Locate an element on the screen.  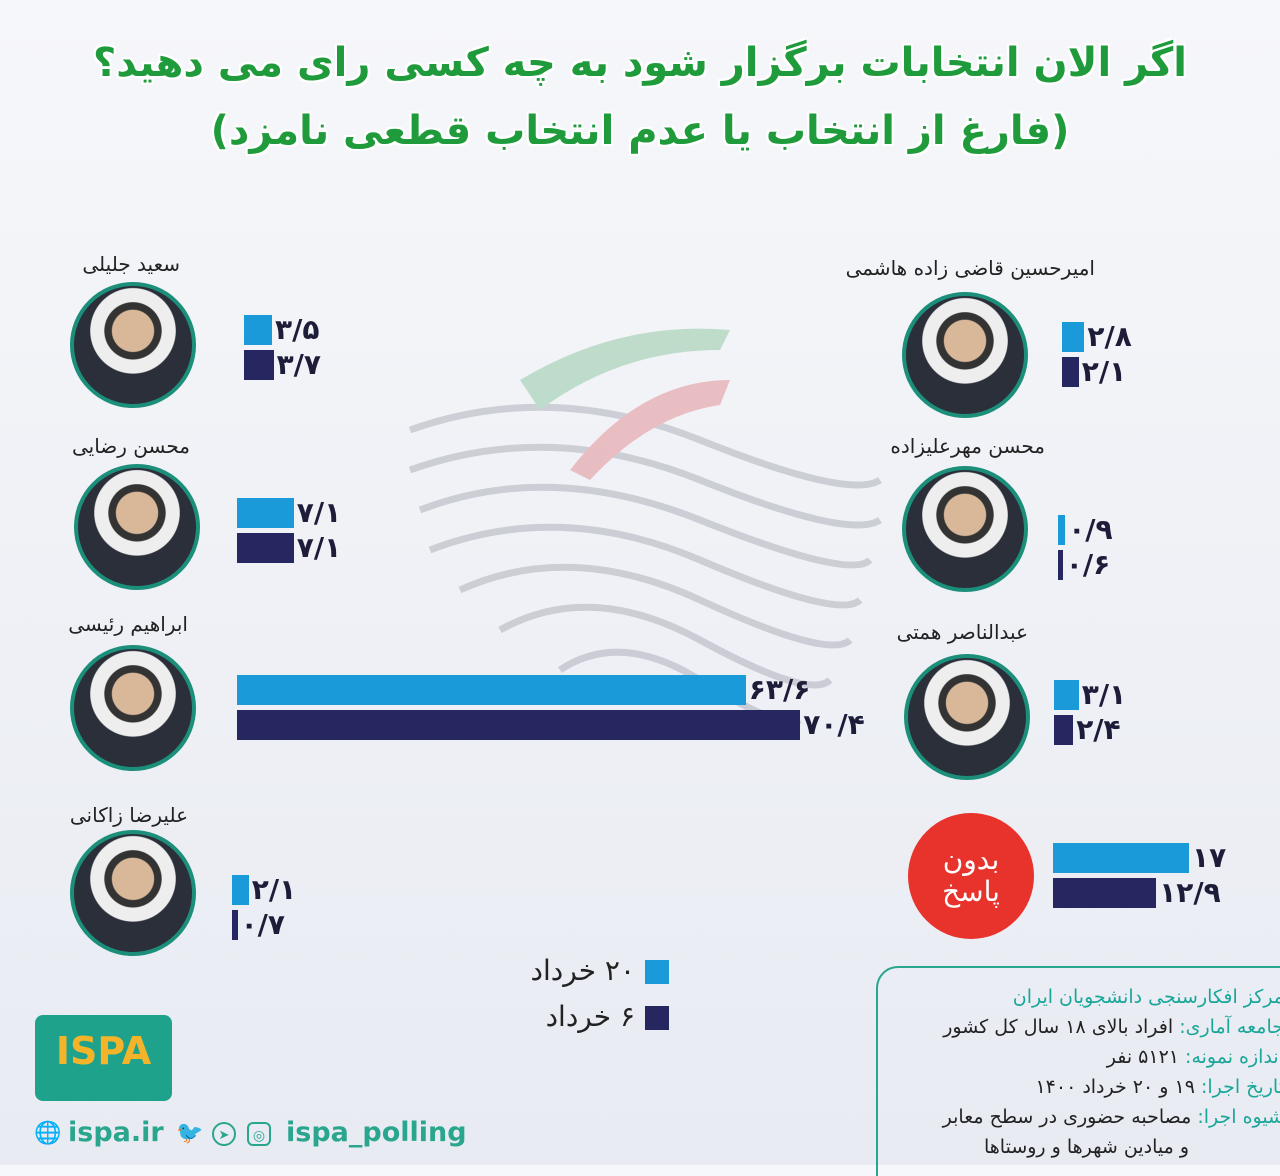
data-label: ۱۷ is located at coordinates (1209, 857).